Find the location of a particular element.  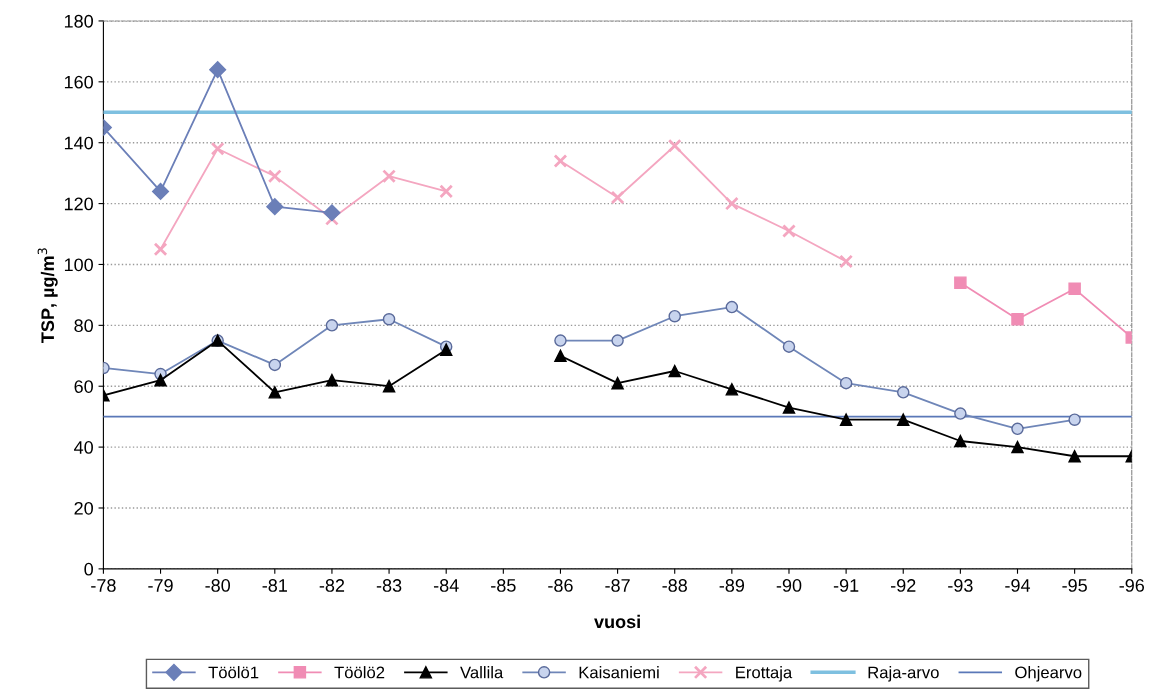

y-tick-label: 20 is located at coordinates (83, 508).